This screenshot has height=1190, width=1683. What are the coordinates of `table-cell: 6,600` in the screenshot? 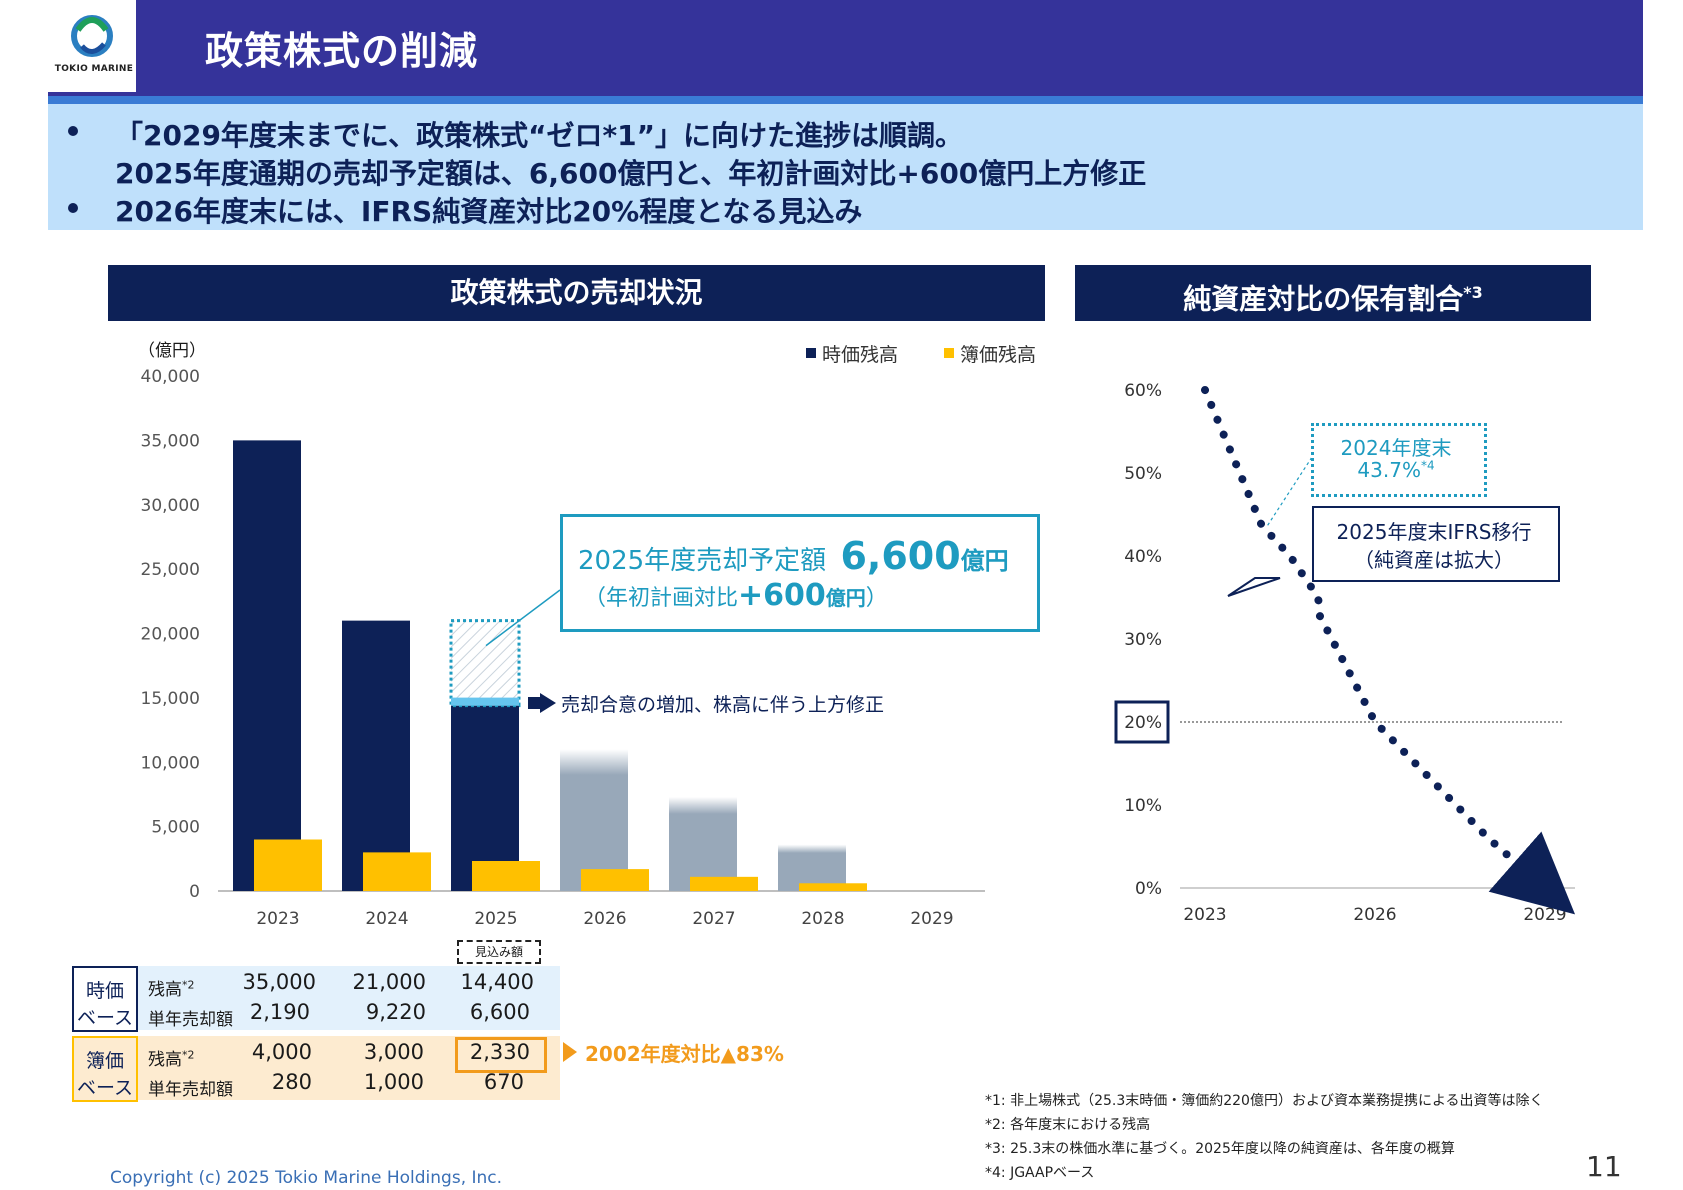 It's located at (499, 1012).